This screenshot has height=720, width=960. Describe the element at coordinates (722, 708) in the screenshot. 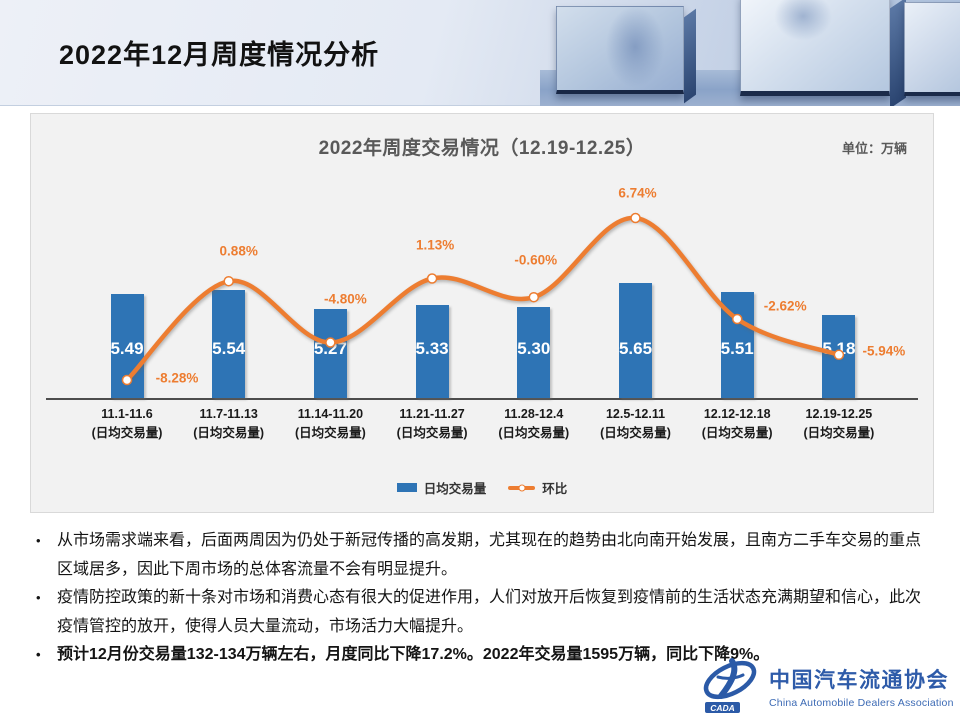

I see `svg-text: CADA` at that location.